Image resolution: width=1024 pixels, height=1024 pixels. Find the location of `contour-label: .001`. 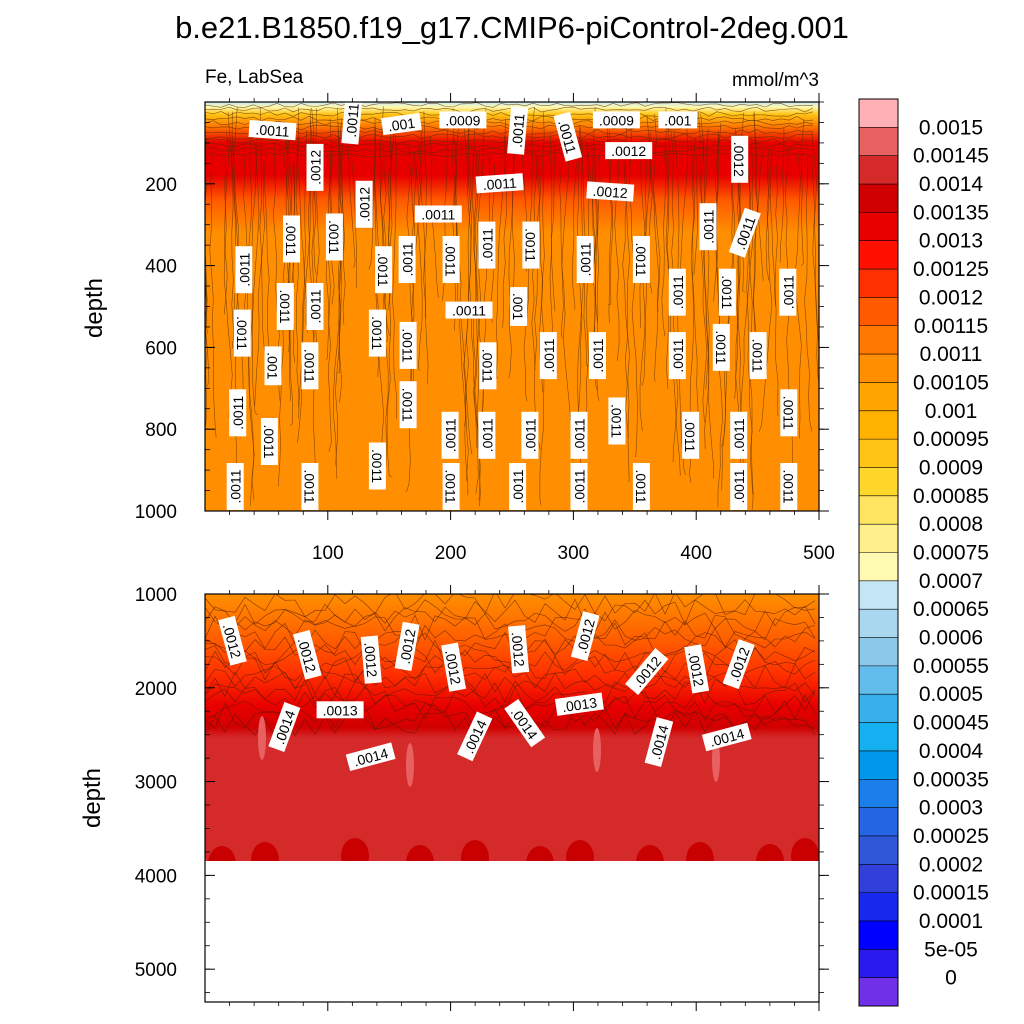

contour-label: .001 is located at coordinates (273, 366).